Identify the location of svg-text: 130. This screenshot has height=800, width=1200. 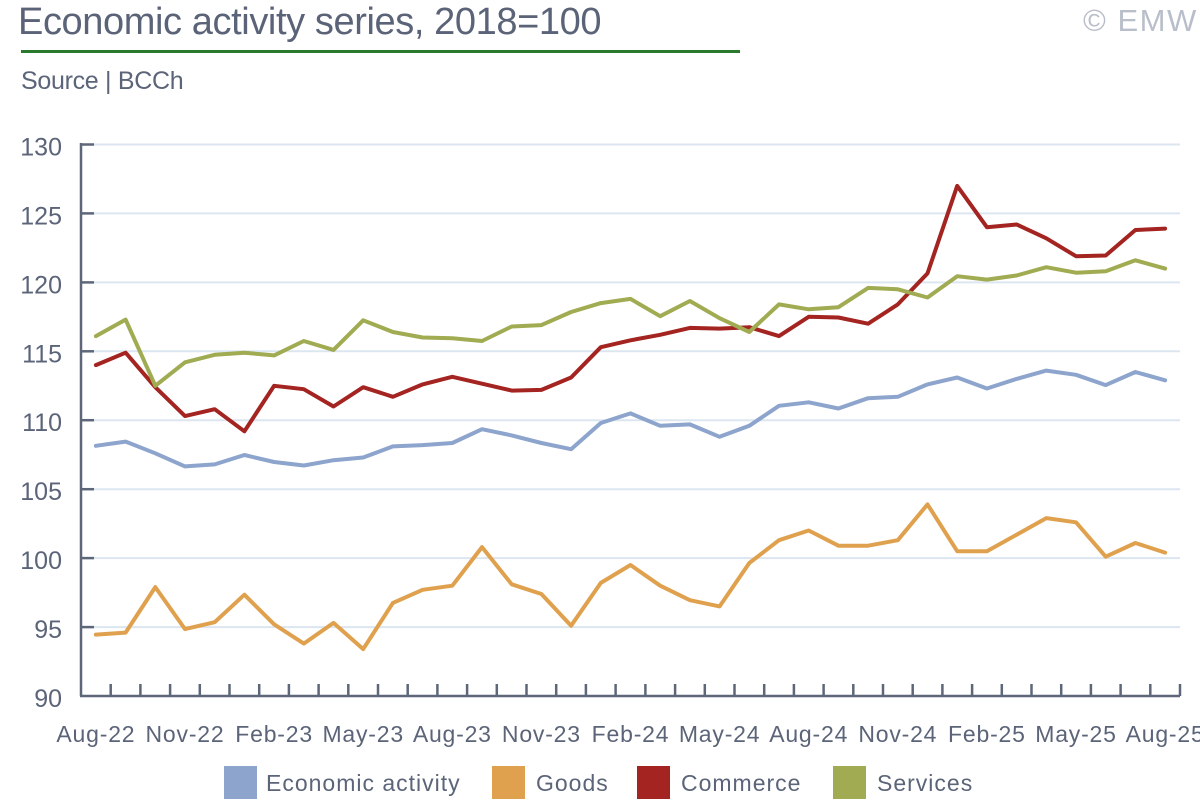
(41, 148).